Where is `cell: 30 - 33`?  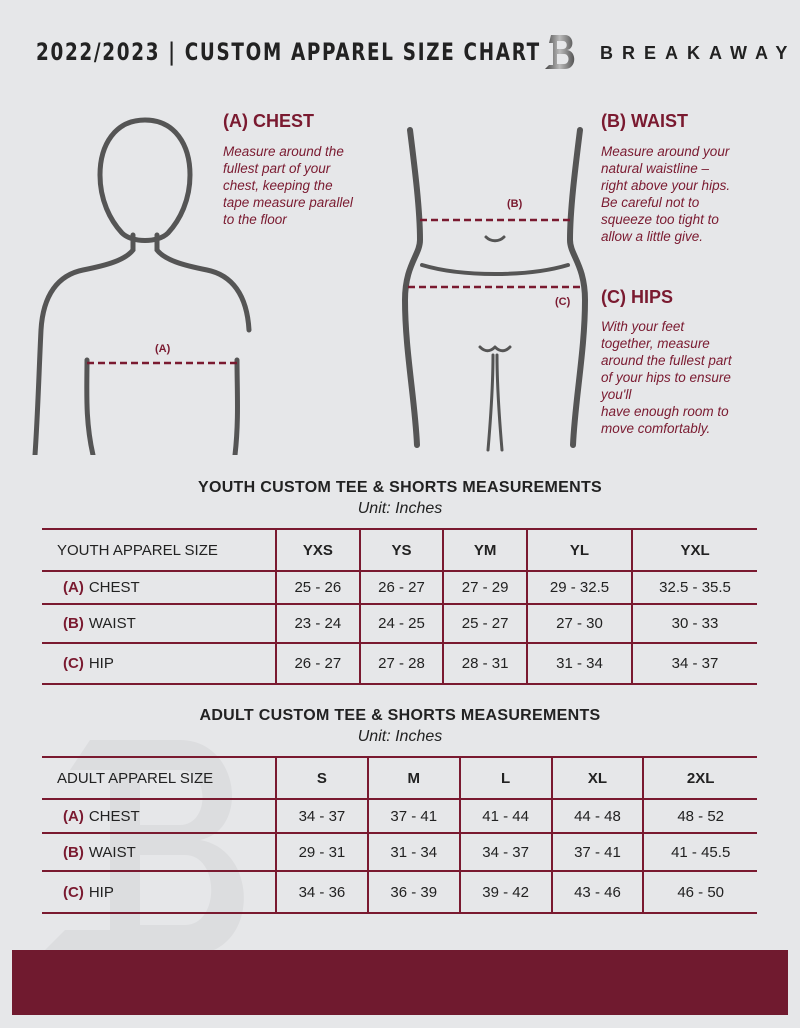 cell: 30 - 33 is located at coordinates (694, 623).